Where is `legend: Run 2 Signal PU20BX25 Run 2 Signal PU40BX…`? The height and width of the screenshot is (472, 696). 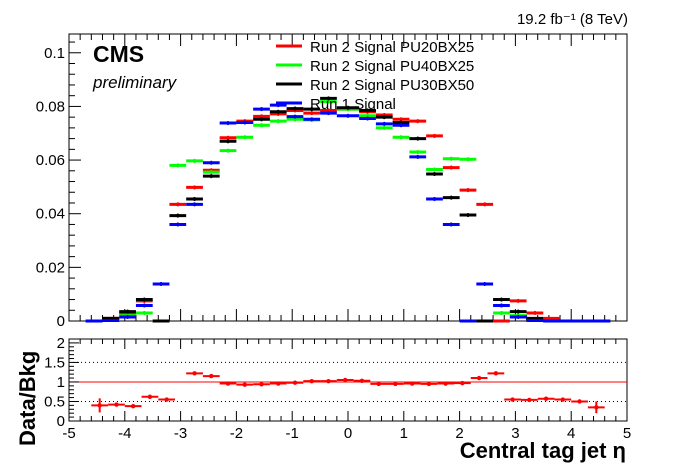
legend: Run 2 Signal PU20BX25 Run 2 Signal PU40BX… is located at coordinates (375, 76).